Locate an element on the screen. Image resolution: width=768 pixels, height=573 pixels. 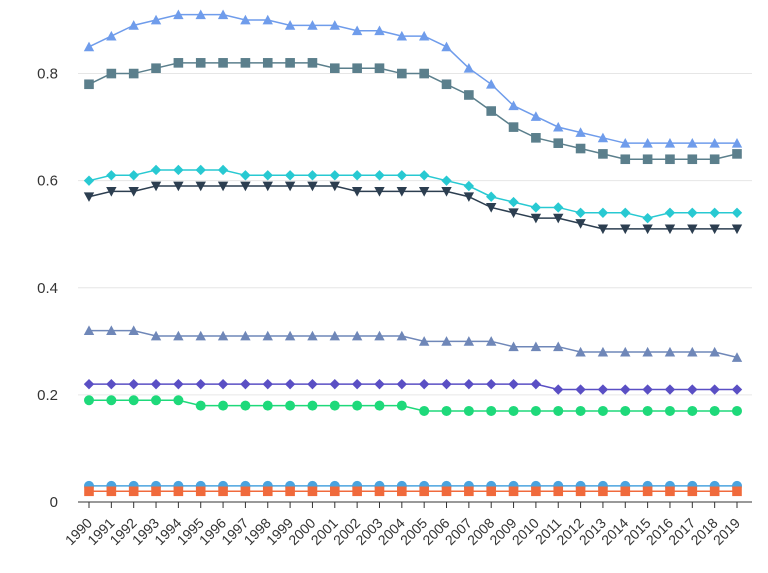
y-tick-label: 0.8 is located at coordinates (47, 74).